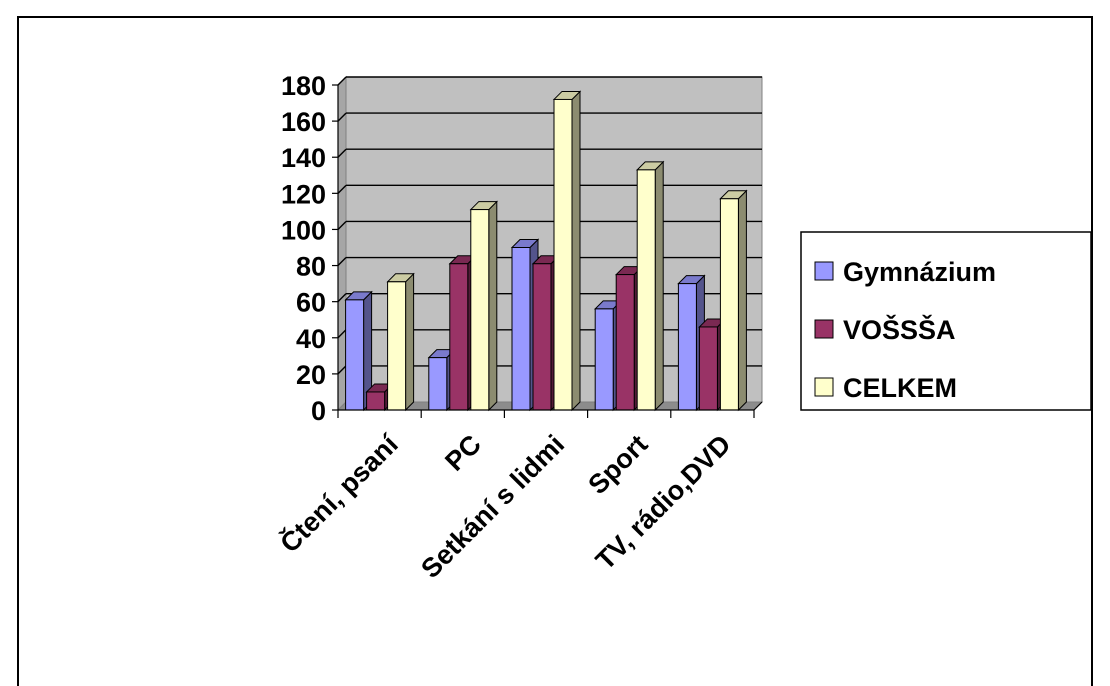  Describe the element at coordinates (303, 230) in the screenshot. I see `y-tick-label: 100` at that location.